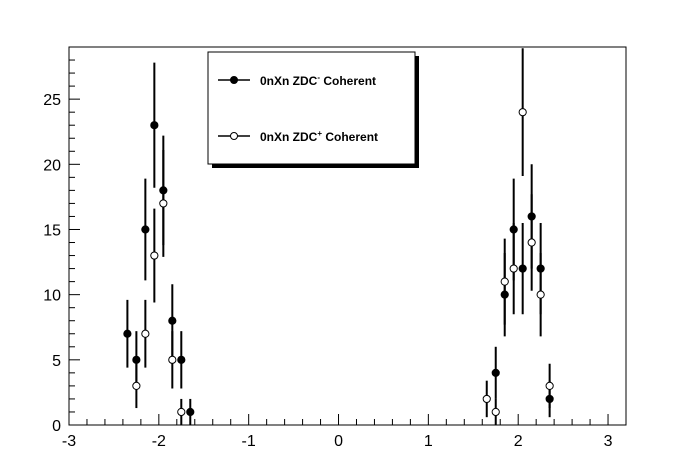 Image resolution: width=696 pixels, height=472 pixels. I want to click on legend-label-0: 0nXn ZDC- Coherent, so click(318, 80).